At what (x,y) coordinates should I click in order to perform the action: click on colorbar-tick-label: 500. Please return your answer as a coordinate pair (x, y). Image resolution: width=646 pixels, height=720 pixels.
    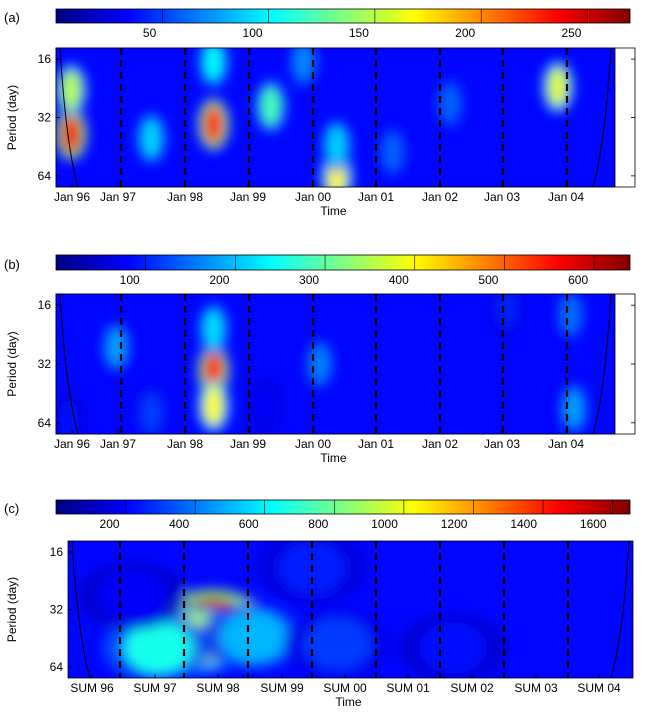
    Looking at the image, I should click on (488, 280).